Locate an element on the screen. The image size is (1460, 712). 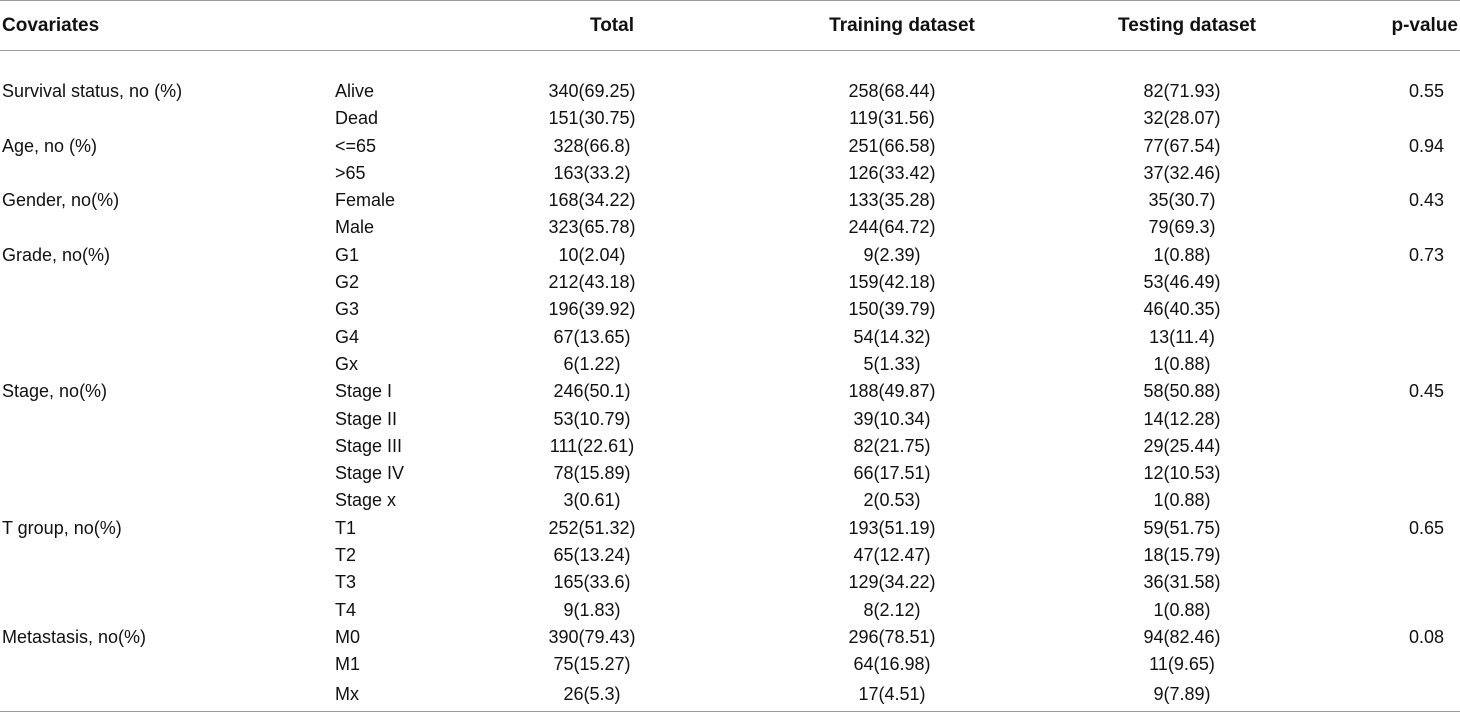
total-cell: 10(2.04) is located at coordinates (592, 254).